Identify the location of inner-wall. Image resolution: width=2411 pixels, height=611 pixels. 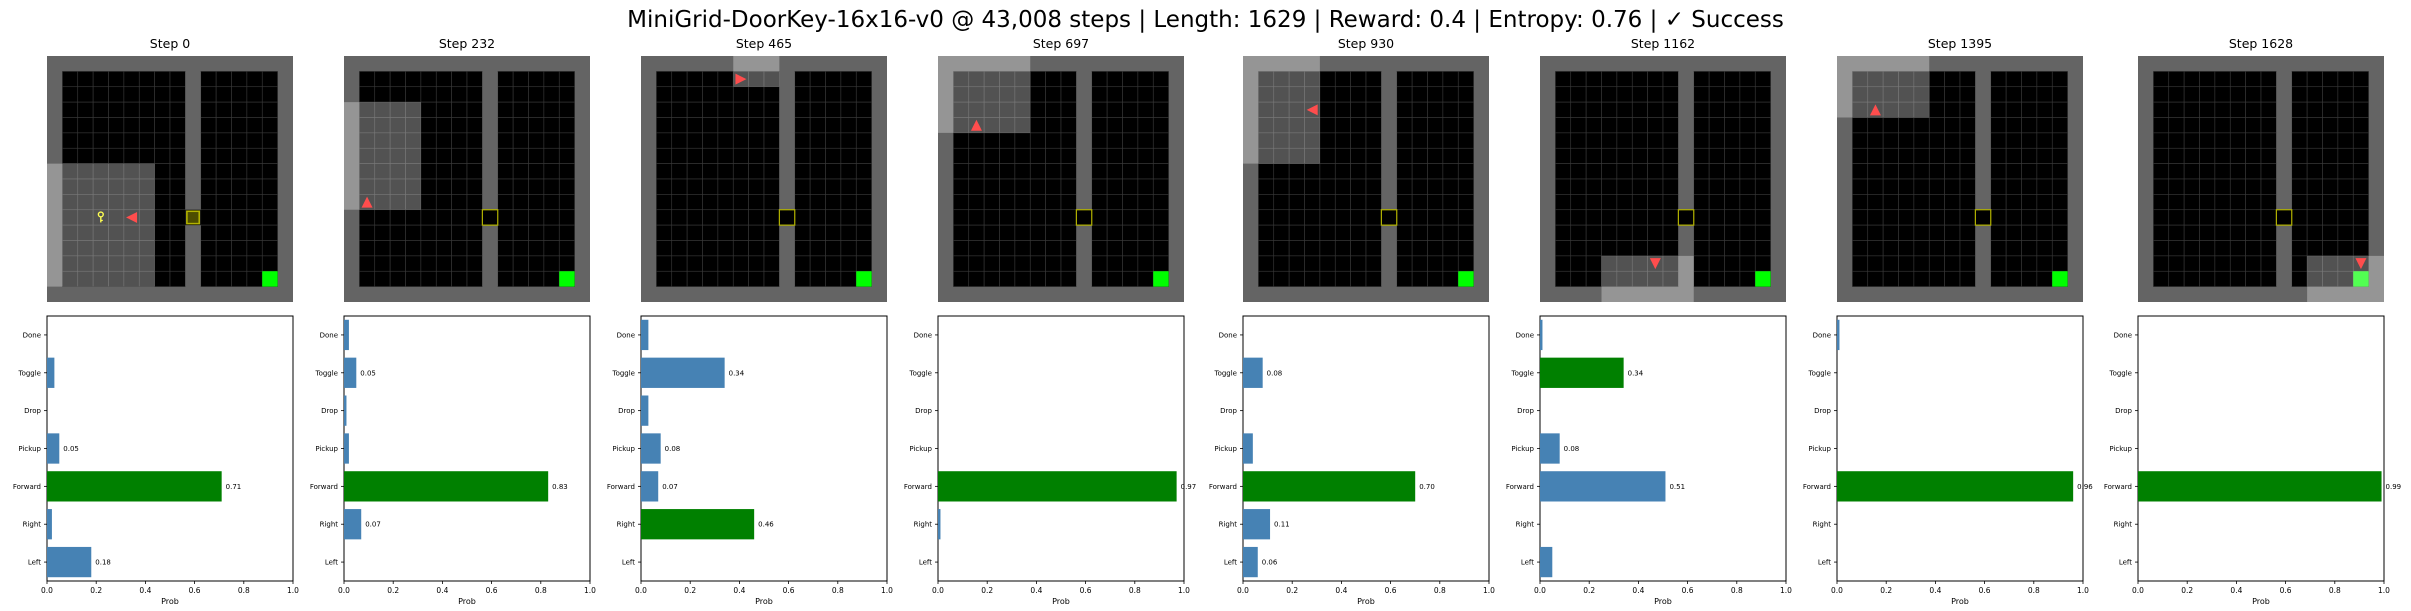
(1389, 179).